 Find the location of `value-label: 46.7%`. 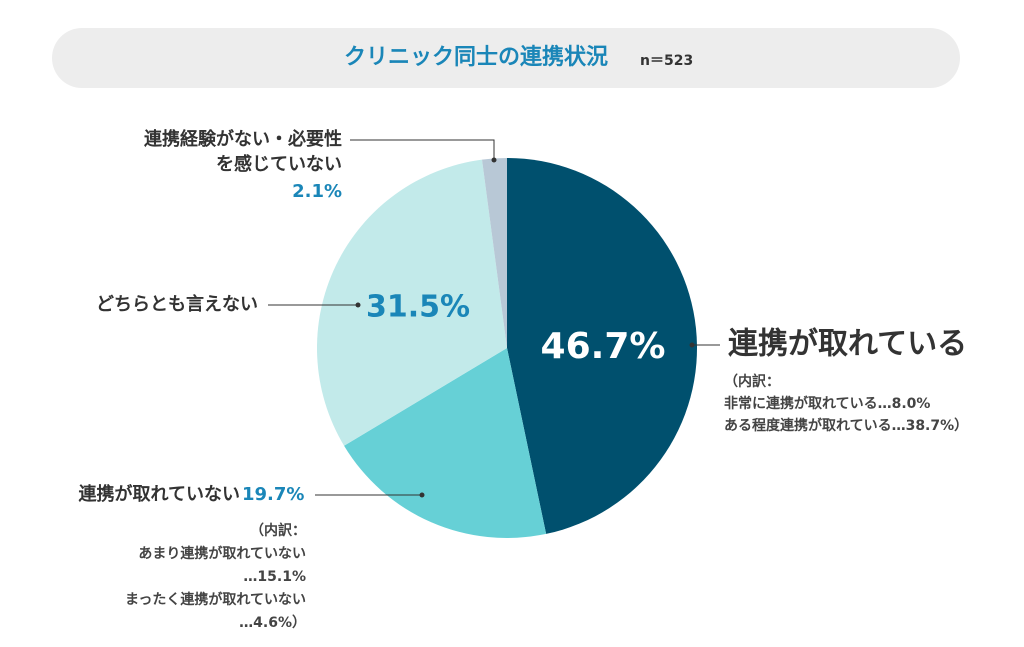

value-label: 46.7% is located at coordinates (603, 346).